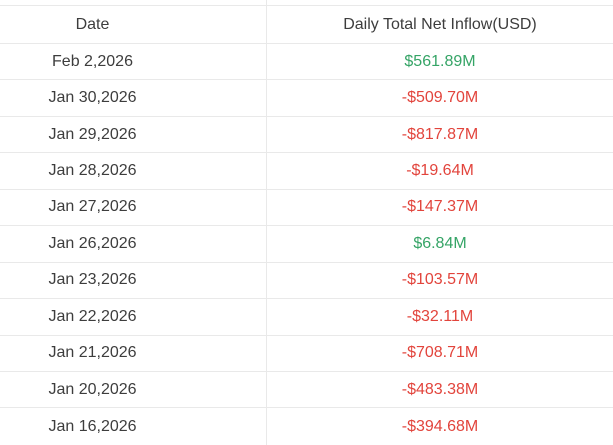  I want to click on net-inflow-value: -$509.70M, so click(440, 98).